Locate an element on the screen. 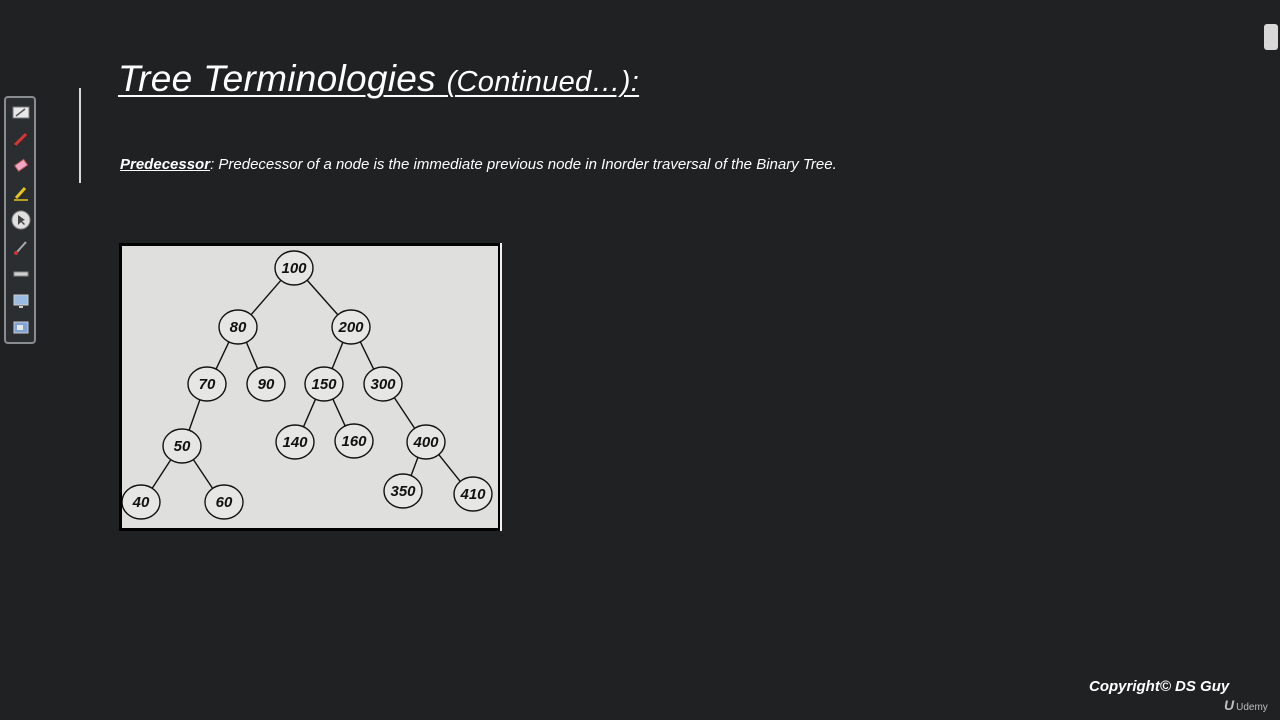 The height and width of the screenshot is (720, 1280). highlighter-tool-button is located at coordinates (21, 193).